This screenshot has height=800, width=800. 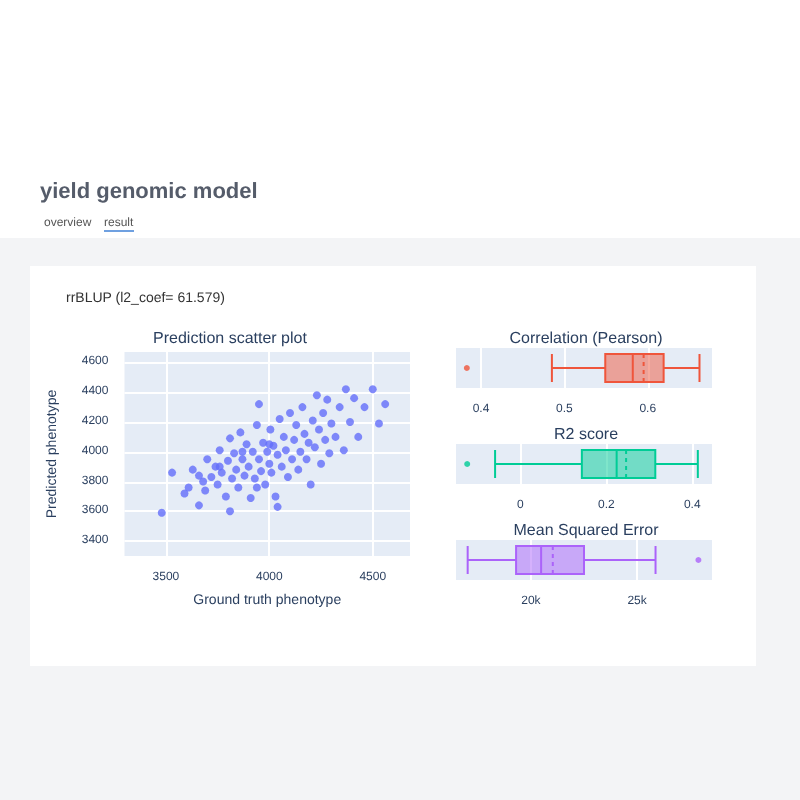 I want to click on chart-title: Mean Squared Error, so click(x=586, y=530).